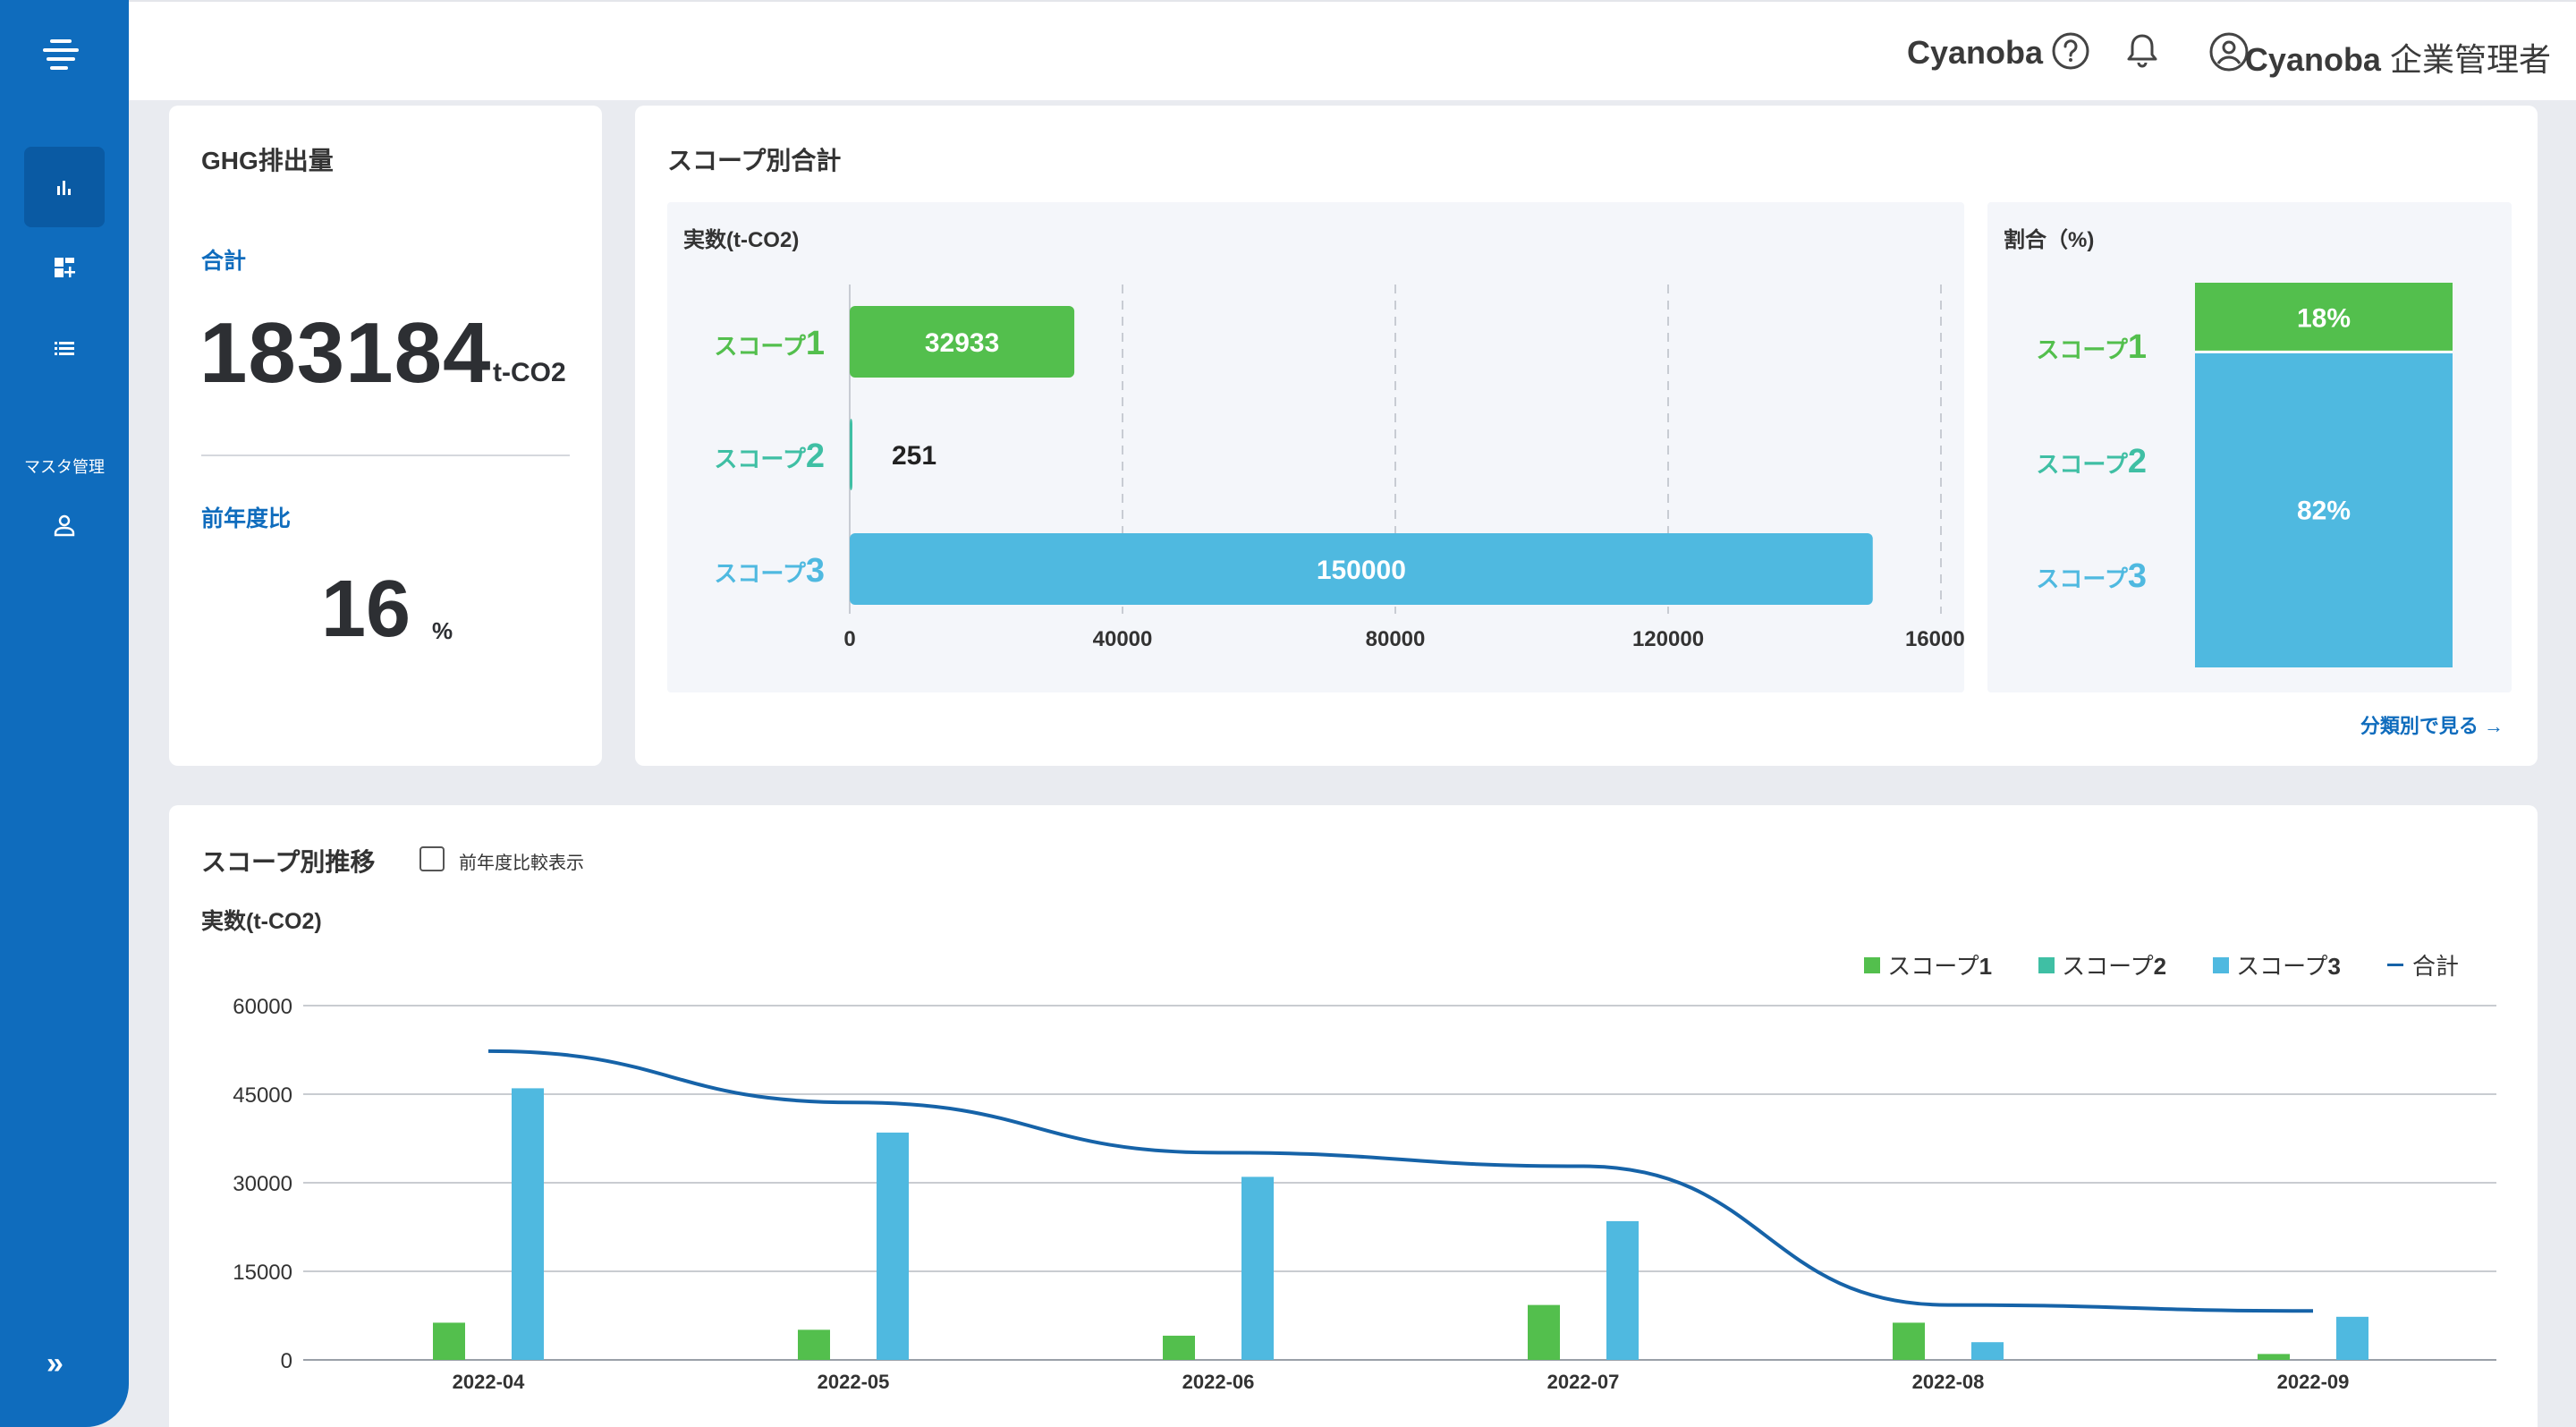  Describe the element at coordinates (64, 267) in the screenshot. I see `nav-add-widget` at that location.